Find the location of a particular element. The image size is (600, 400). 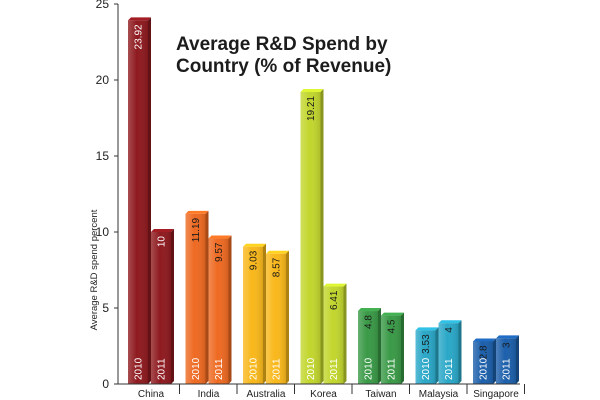

category-label: Malaysia is located at coordinates (439, 394).